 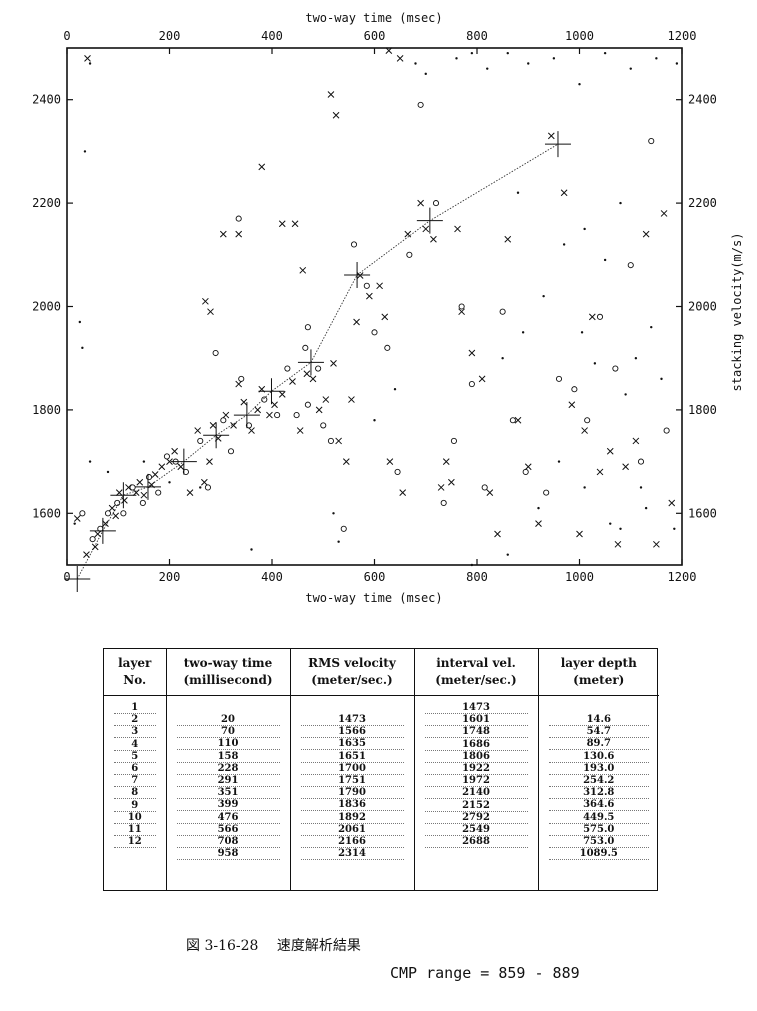 What do you see at coordinates (66, 577) in the screenshot?
I see `x-tick-label-bottom: 0` at bounding box center [66, 577].